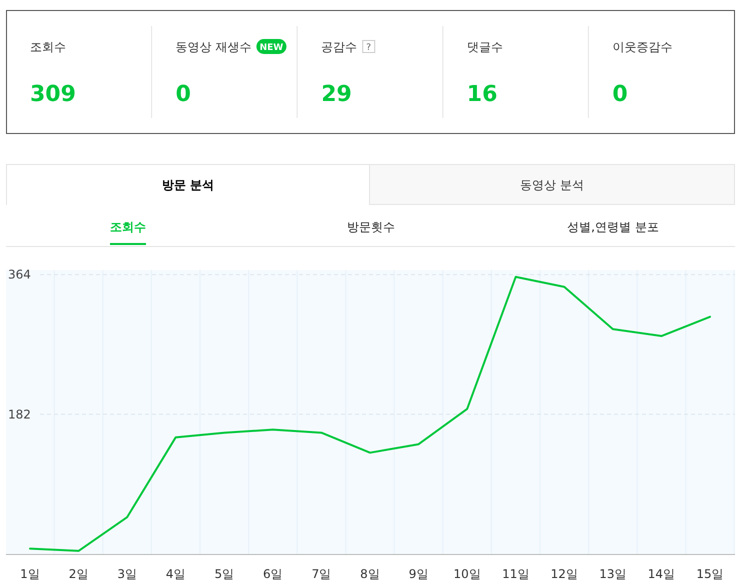 The width and height of the screenshot is (741, 588). What do you see at coordinates (19, 414) in the screenshot?
I see `y-tick-label: 182` at bounding box center [19, 414].